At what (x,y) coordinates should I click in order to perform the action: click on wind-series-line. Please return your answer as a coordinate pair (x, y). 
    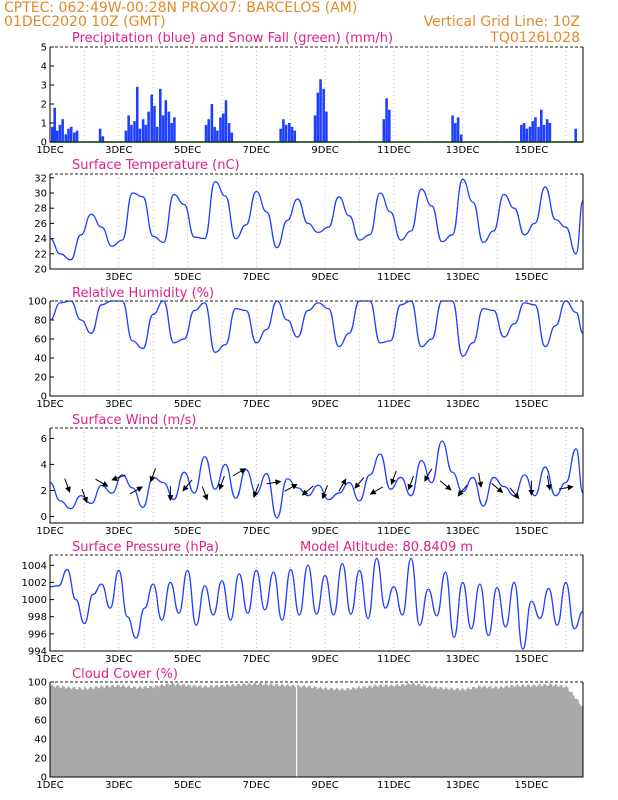
    Looking at the image, I should click on (316, 479).